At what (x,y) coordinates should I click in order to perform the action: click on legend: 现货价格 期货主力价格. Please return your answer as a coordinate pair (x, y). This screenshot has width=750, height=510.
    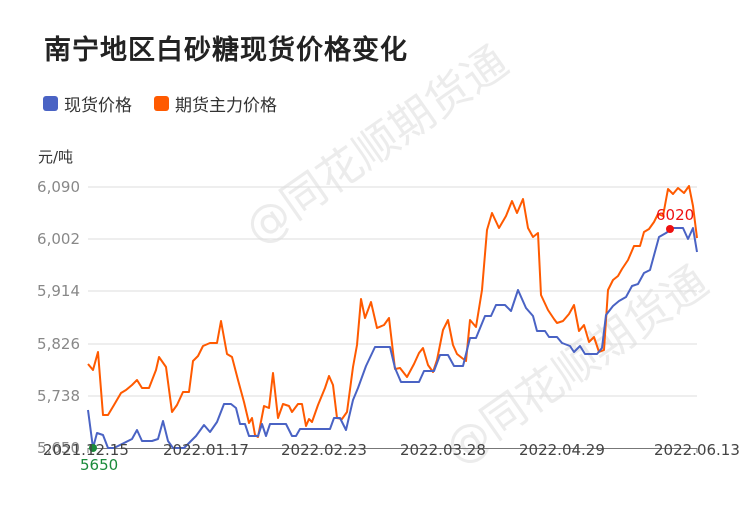
    Looking at the image, I should click on (160, 103).